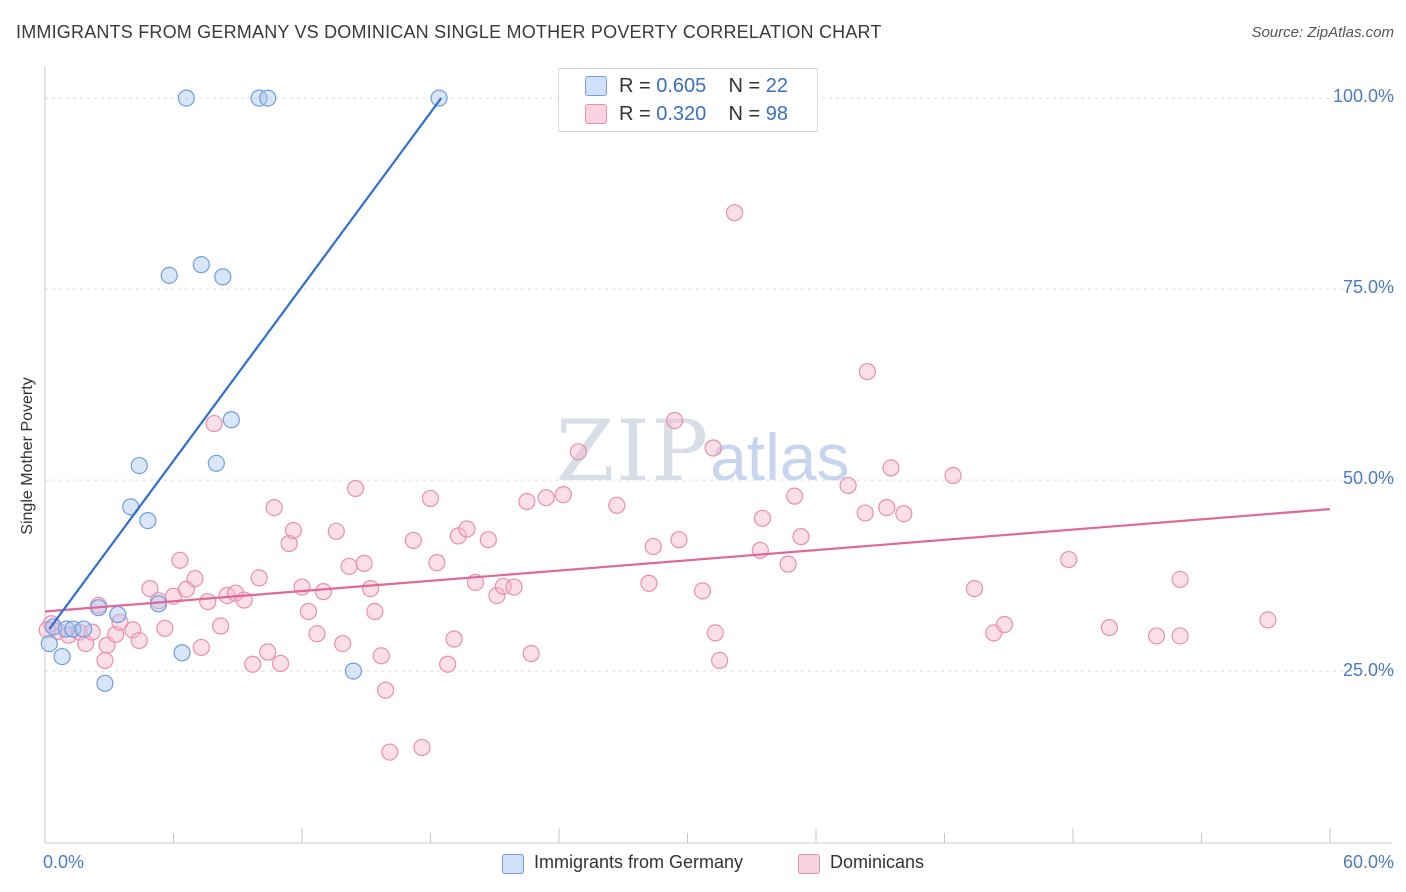 This screenshot has width=1406, height=892. Describe the element at coordinates (1322, 32) in the screenshot. I see `source-credit: Source: ZipAtlas.com` at that location.